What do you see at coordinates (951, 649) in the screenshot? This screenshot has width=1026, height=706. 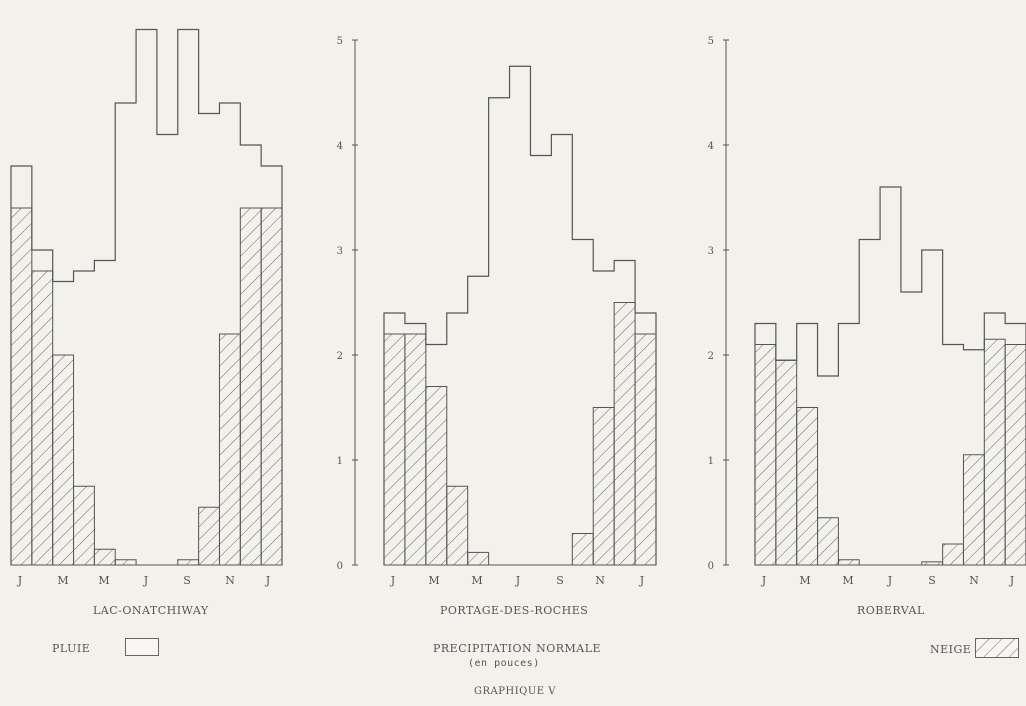 I see `legend-label-neige: NEIGE` at bounding box center [951, 649].